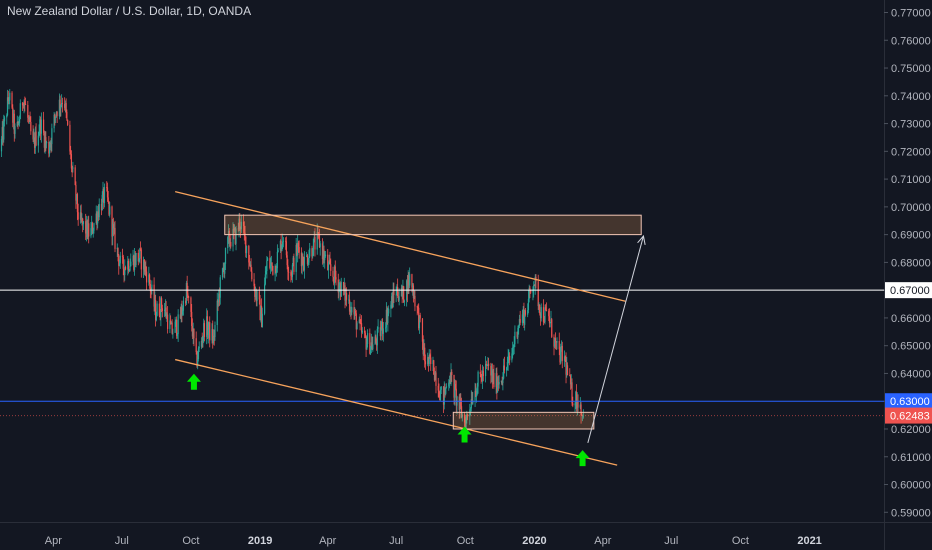 This screenshot has width=932, height=550. Describe the element at coordinates (641, 239) in the screenshot. I see `projection-arrow-head` at that location.